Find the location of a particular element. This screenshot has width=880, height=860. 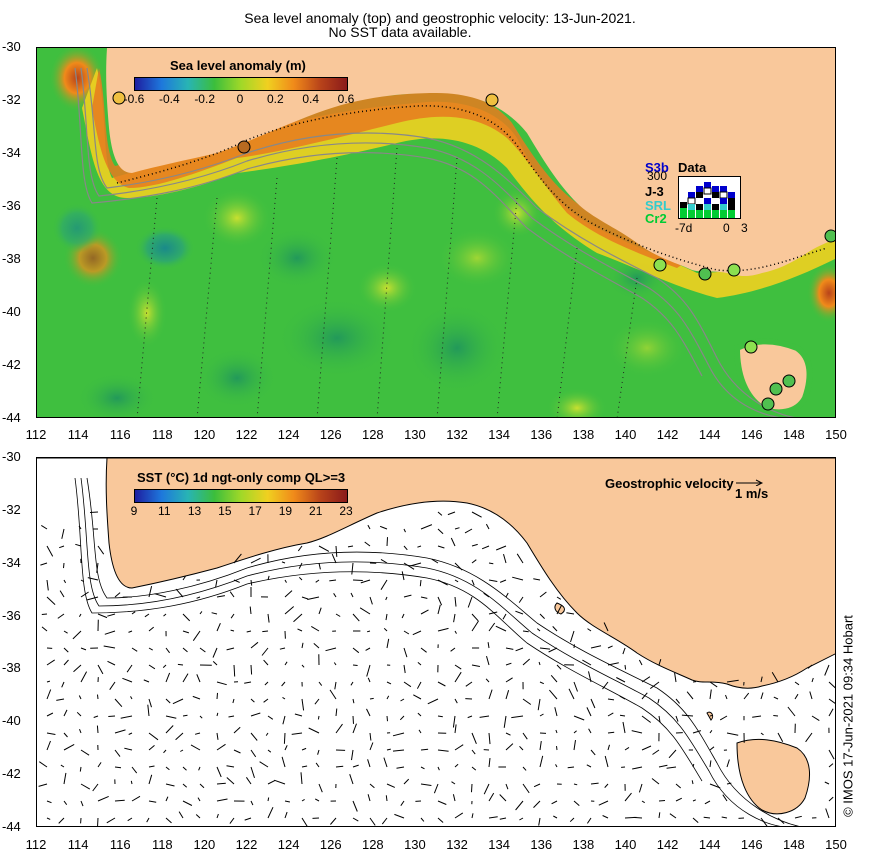

lat-tick-label: -32 is located at coordinates (11, 509).